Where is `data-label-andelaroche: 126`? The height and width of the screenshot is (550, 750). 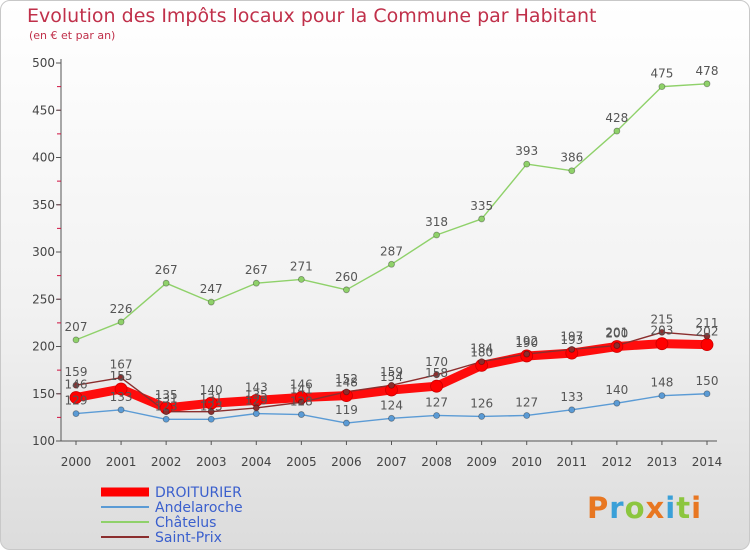 data-label-andelaroche: 126 is located at coordinates (481, 403).